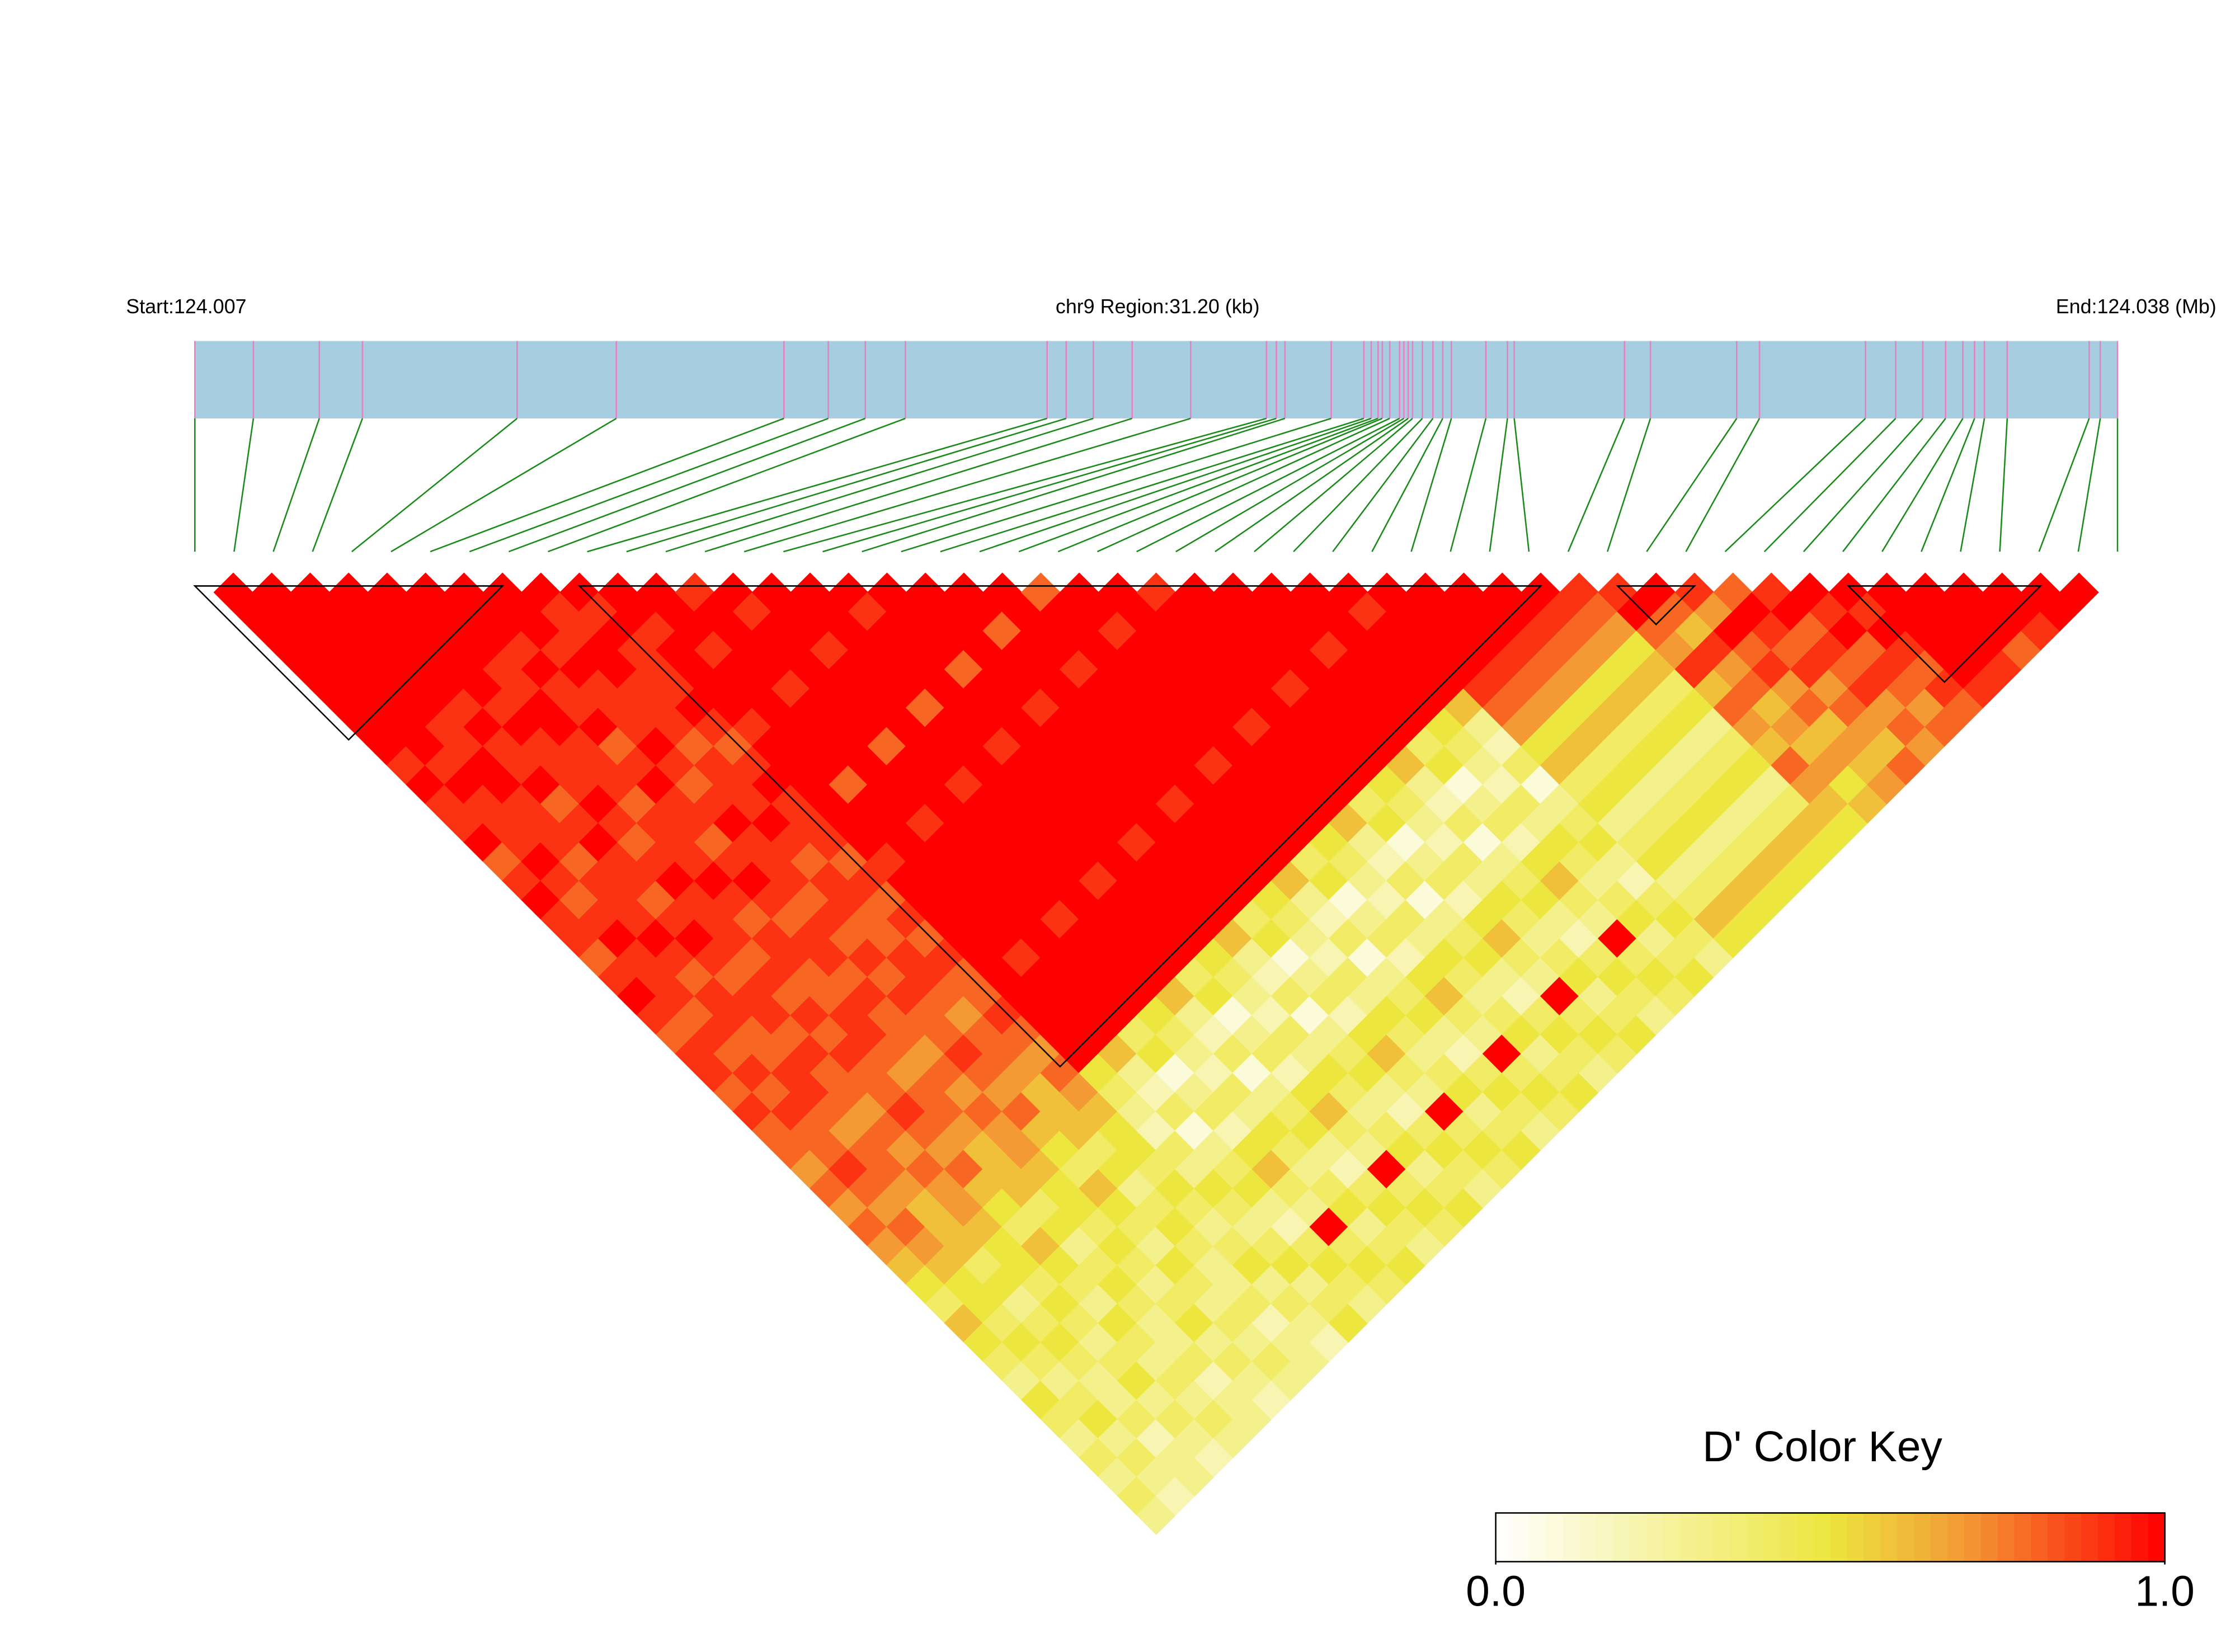  Describe the element at coordinates (1822, 1447) in the screenshot. I see `colorbar-title: D' Color Key` at that location.